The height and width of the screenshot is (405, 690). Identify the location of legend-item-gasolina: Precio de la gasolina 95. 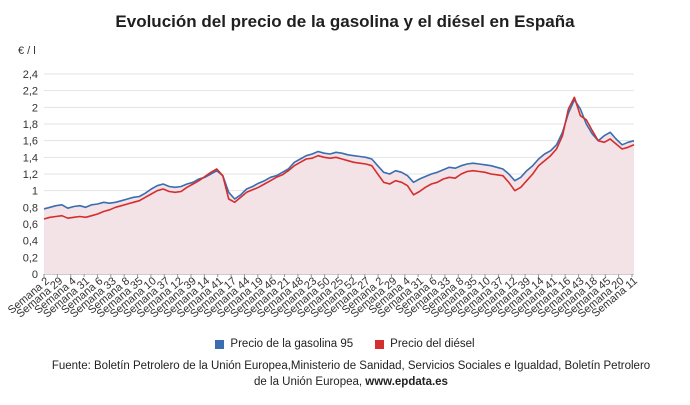
(284, 344).